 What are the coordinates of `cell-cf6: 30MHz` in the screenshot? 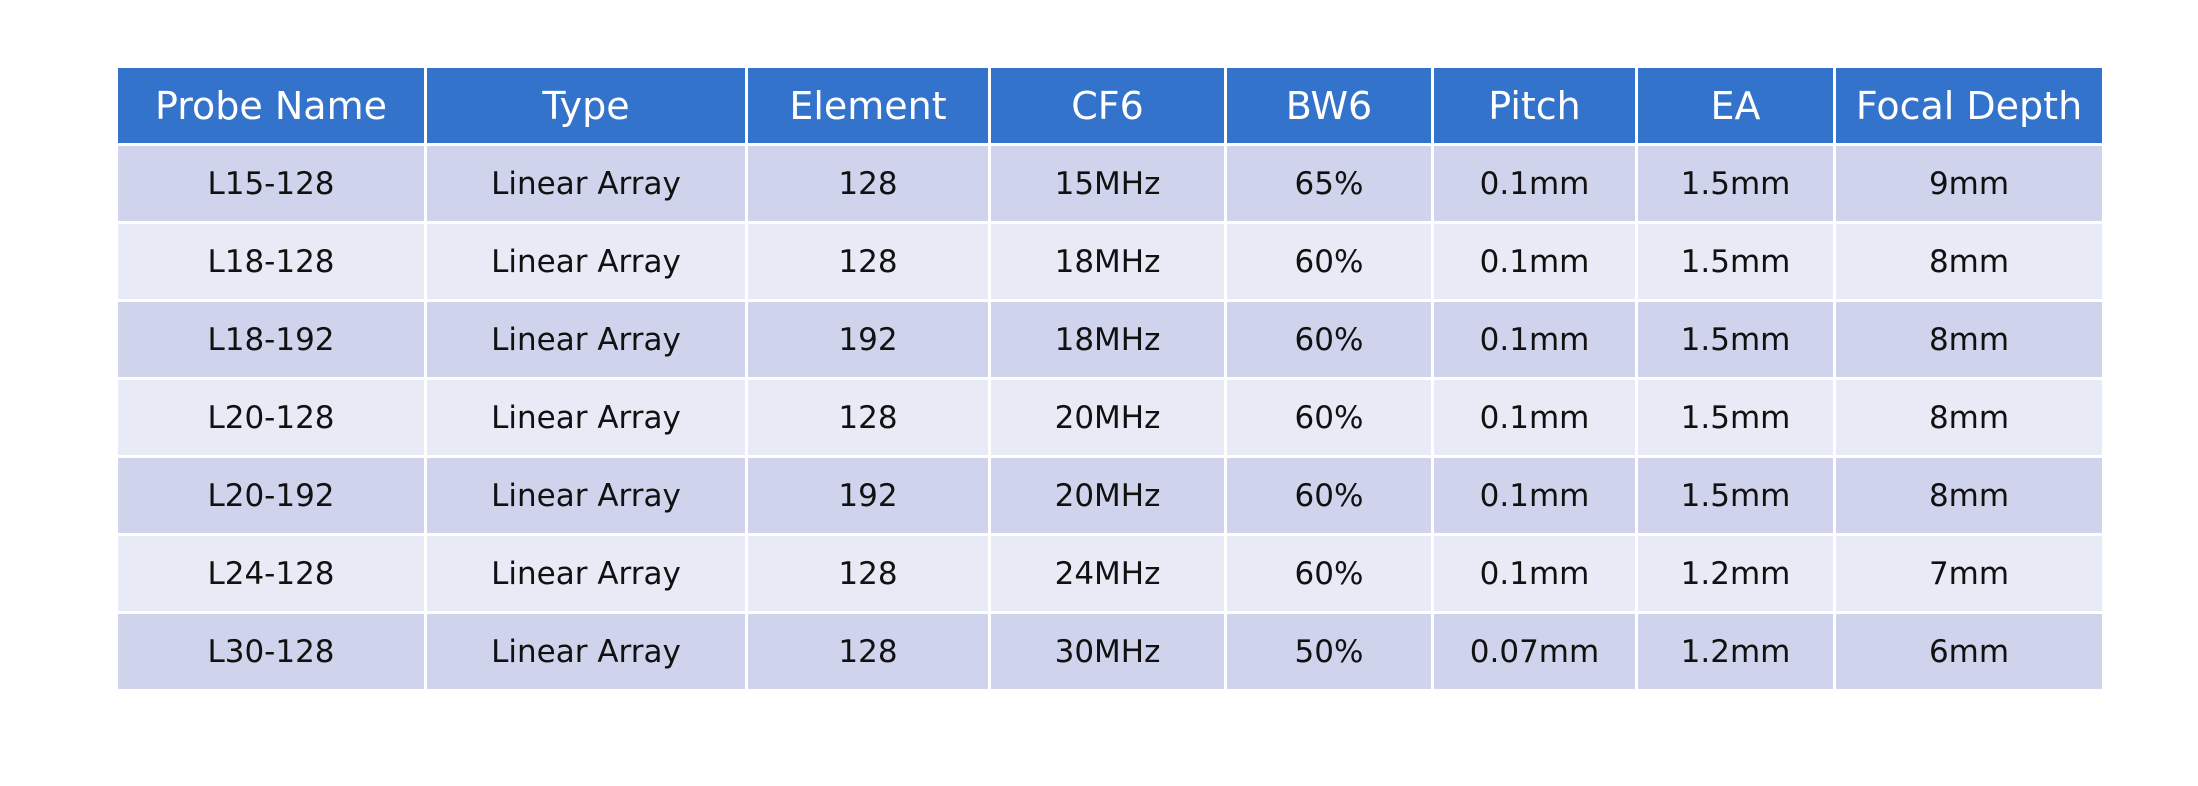 It's located at (1107, 651).